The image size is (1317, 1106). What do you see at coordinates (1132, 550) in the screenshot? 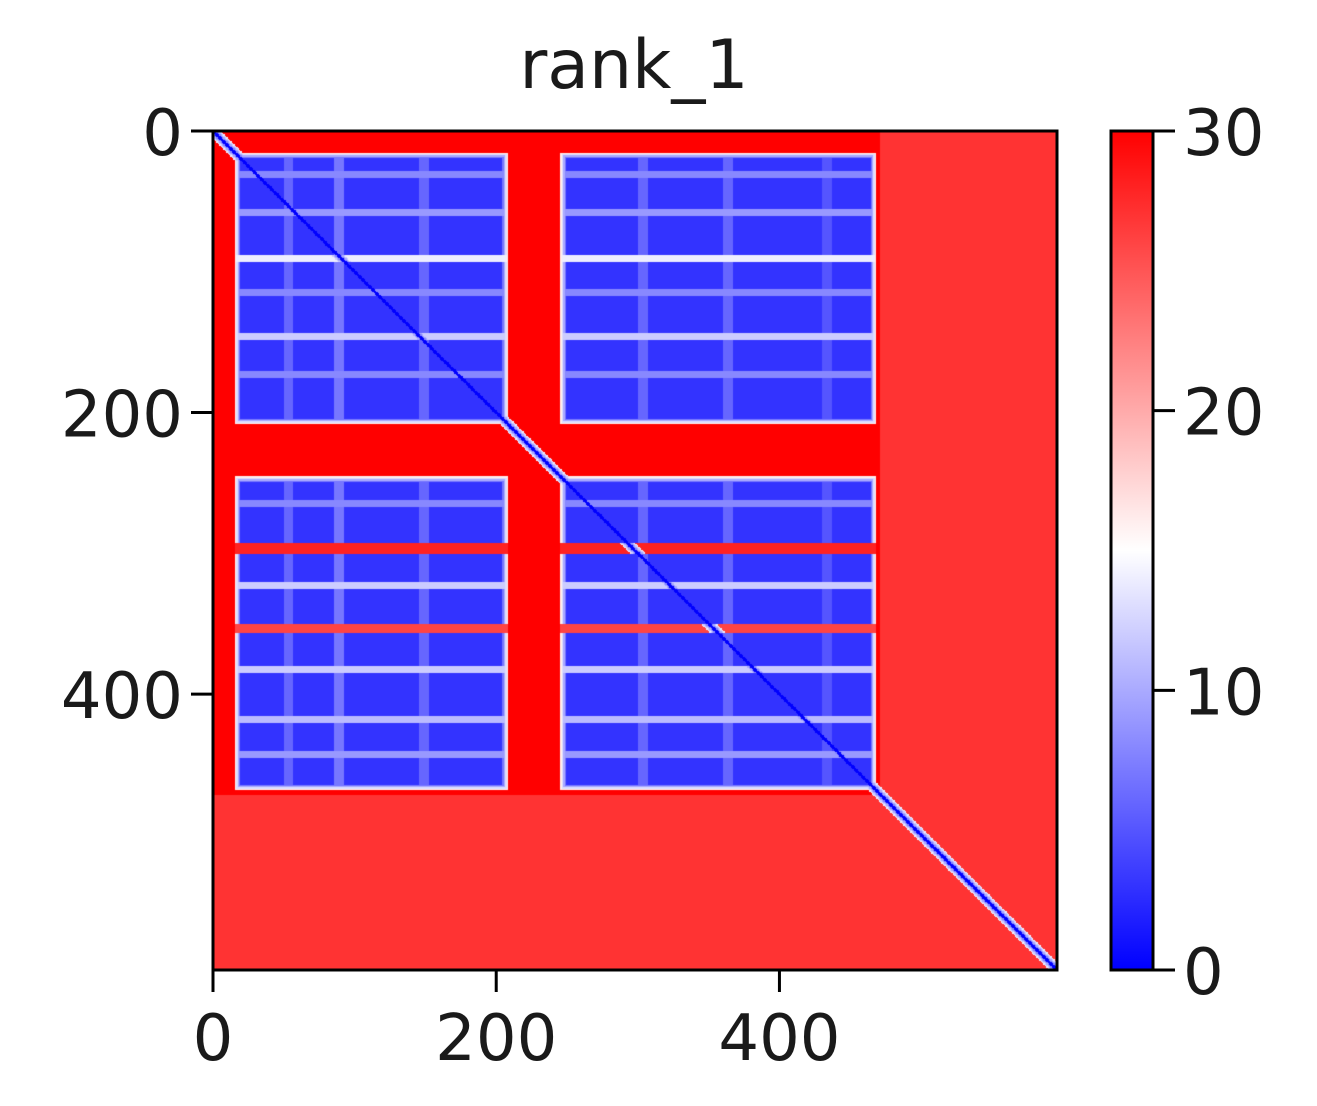
I see `colorbar-gradient` at bounding box center [1132, 550].